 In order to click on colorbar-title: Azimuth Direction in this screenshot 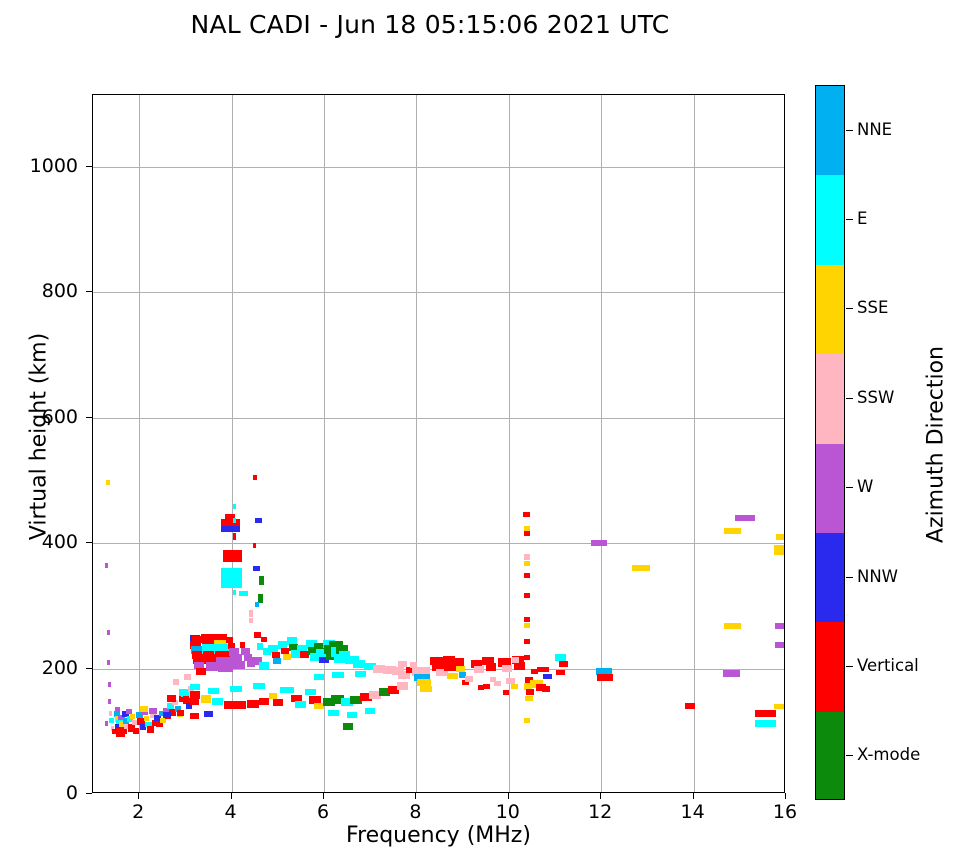, I will do `click(936, 444)`.